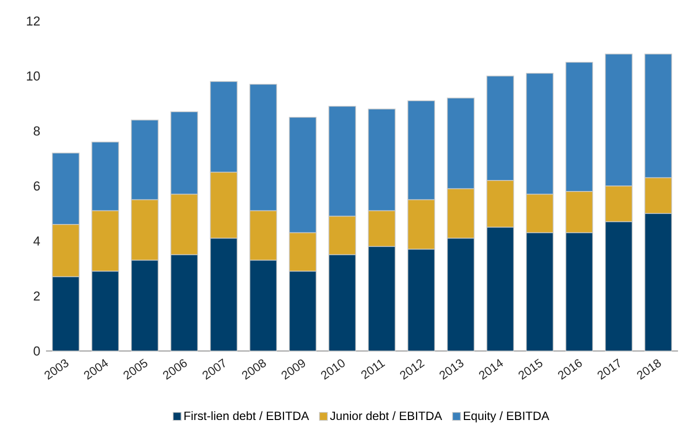 The height and width of the screenshot is (438, 682). What do you see at coordinates (37, 296) in the screenshot?
I see `y-tick-label: 2` at bounding box center [37, 296].